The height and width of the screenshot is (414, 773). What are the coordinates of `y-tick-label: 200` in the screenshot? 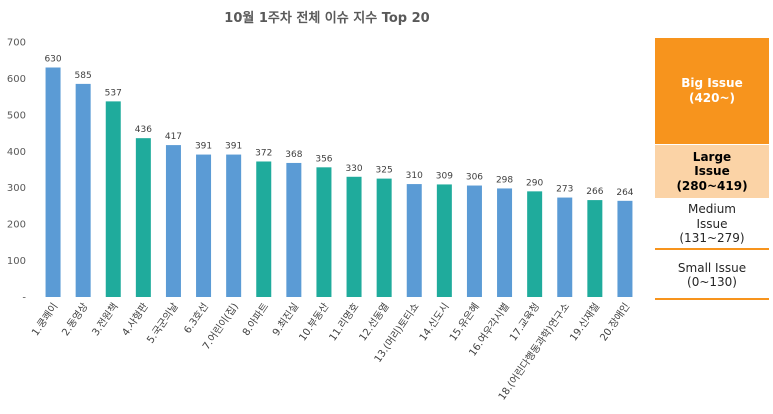 It's located at (16, 225).